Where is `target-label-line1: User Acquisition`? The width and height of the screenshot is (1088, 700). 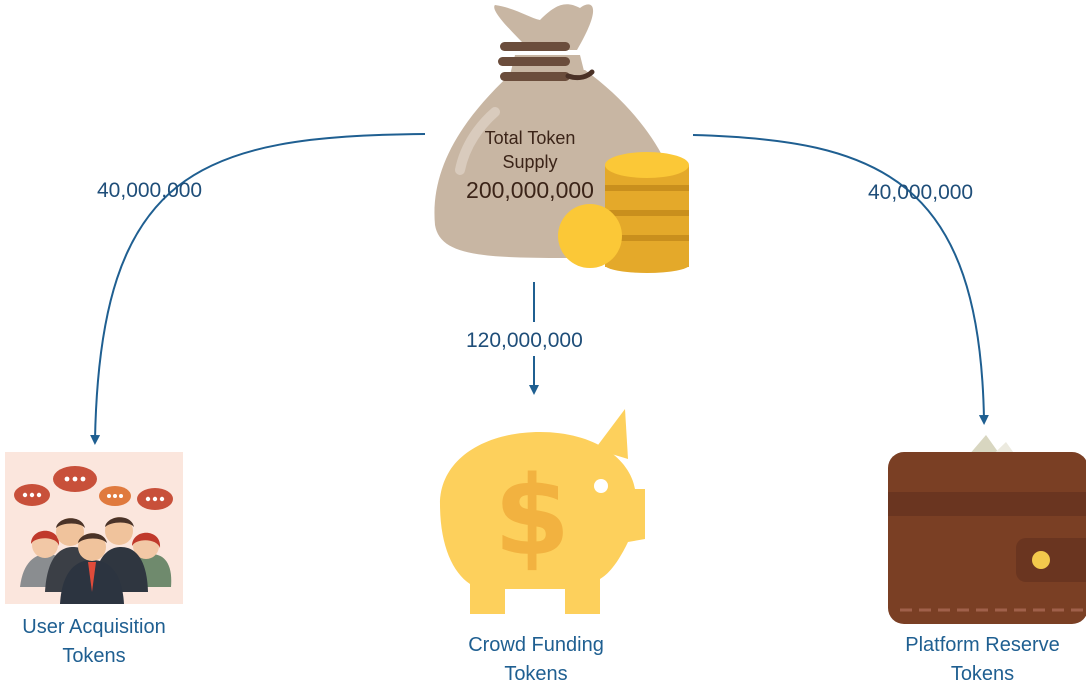
target-label-line1: User Acquisition is located at coordinates (94, 627).